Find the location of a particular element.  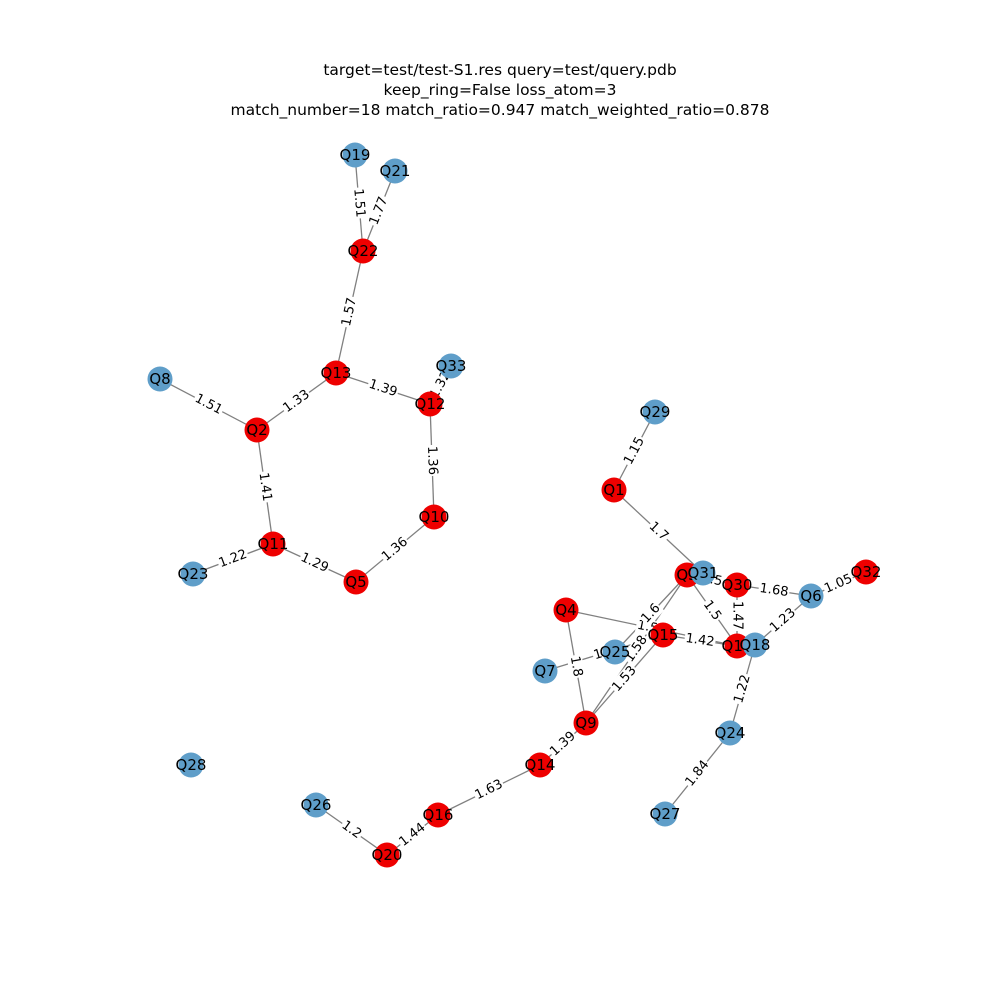

node-Q14: Q14 is located at coordinates (540, 765).